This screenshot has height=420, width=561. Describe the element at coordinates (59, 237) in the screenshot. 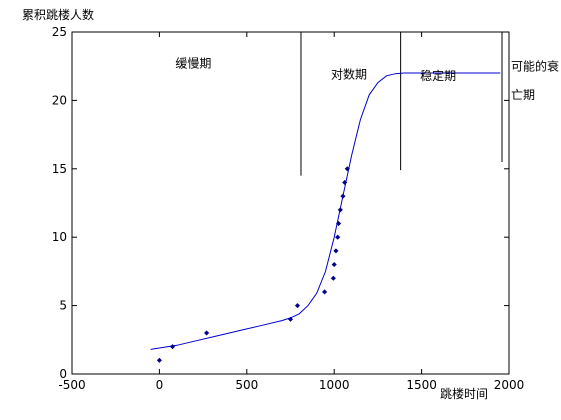

I see `y-tick-label: 10` at that location.